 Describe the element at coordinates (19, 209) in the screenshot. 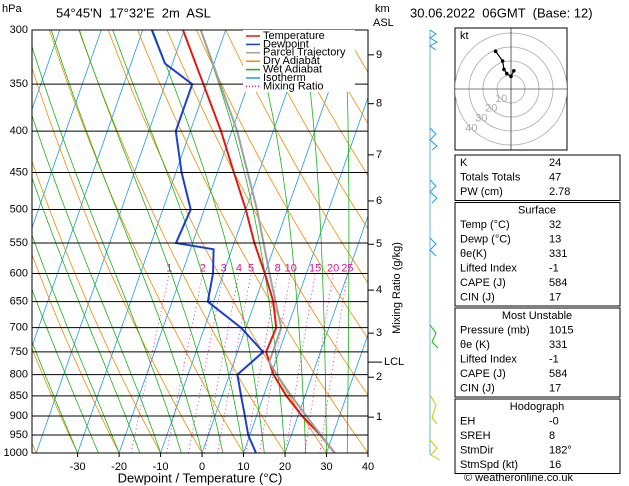

I see `y-tick-label: 500` at that location.